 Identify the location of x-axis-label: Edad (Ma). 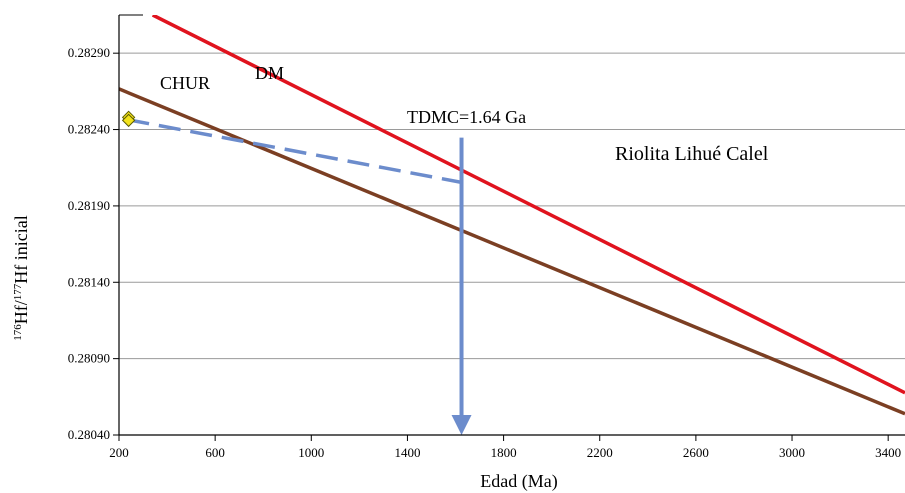
(518, 481).